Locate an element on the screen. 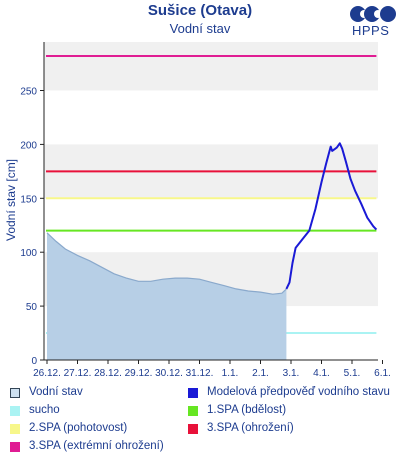  chart-subtitle: Vodní stav is located at coordinates (200, 28).